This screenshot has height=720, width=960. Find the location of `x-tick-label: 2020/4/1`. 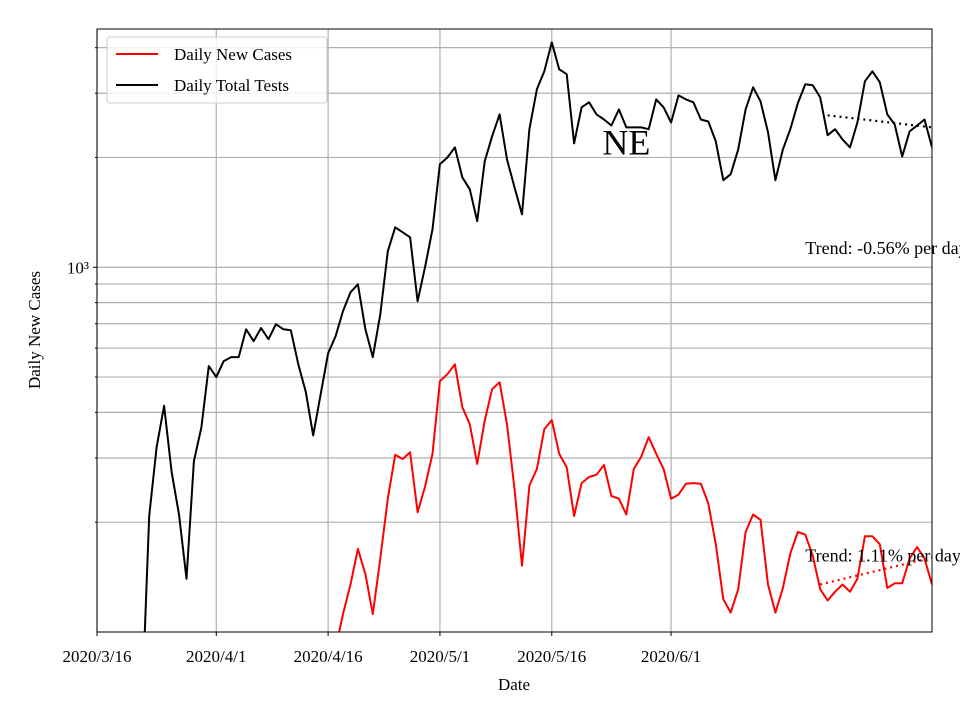

x-tick-label: 2020/4/1 is located at coordinates (216, 656).